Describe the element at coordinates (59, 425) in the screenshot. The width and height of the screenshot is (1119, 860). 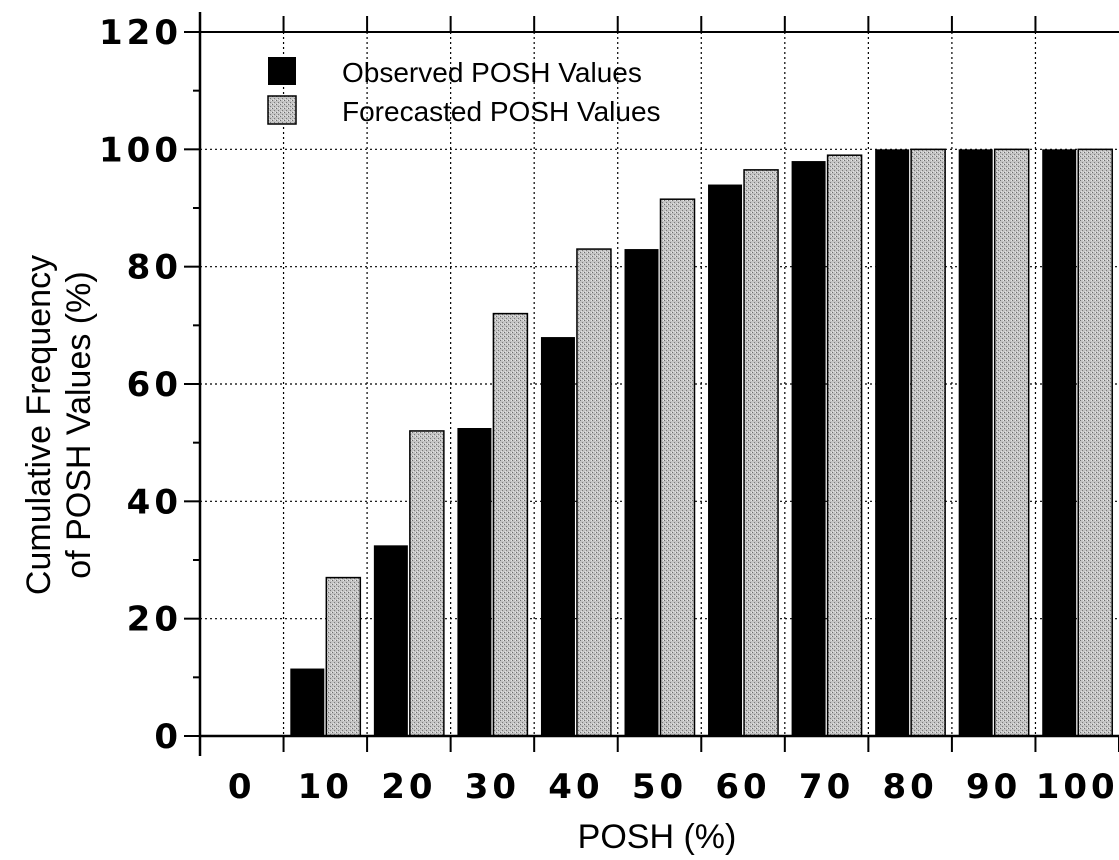
I see `y-axis-title: Cumulative Frequency of POSH Values (%)` at that location.